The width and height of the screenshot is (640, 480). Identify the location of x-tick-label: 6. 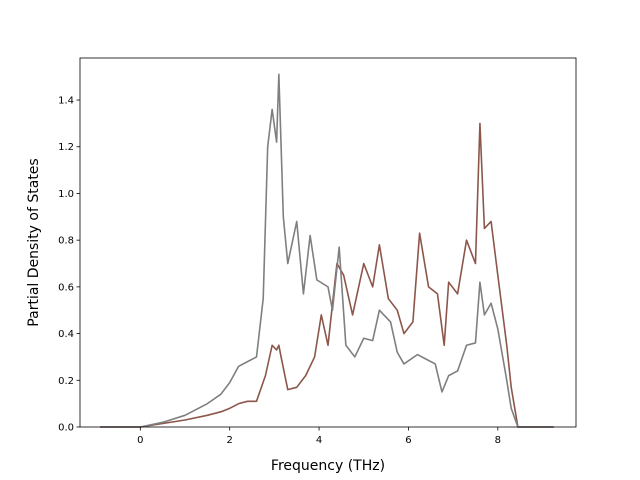
(408, 440).